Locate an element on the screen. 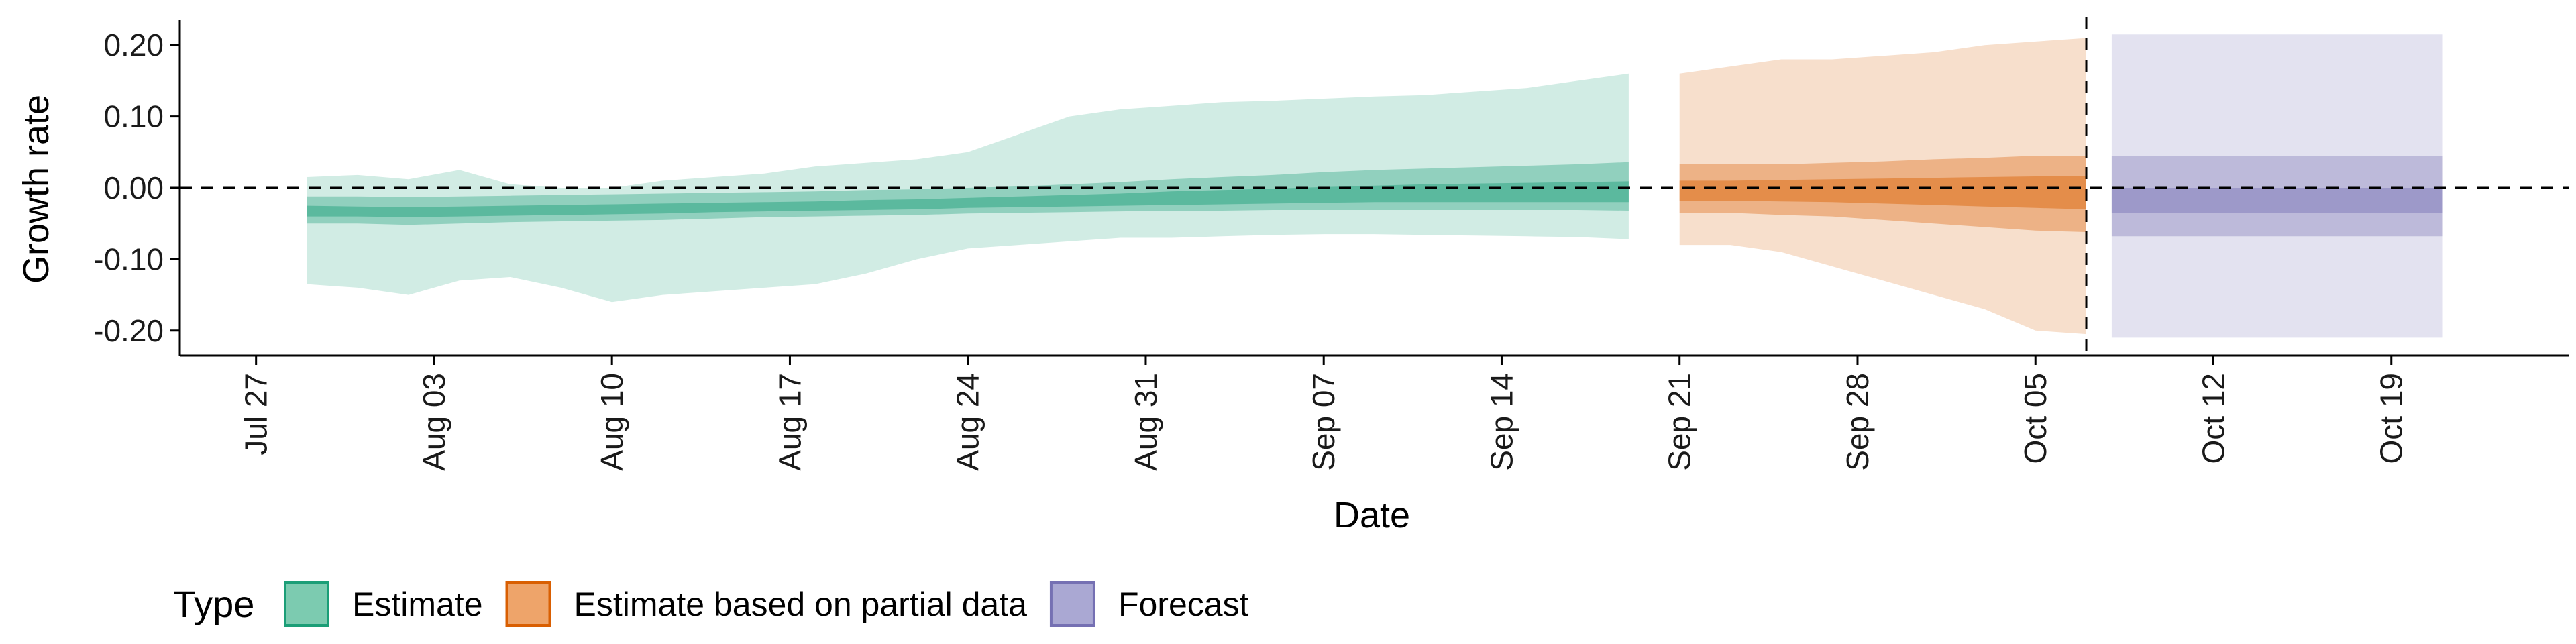  x-tick-label: Aug 10 is located at coordinates (611, 422).